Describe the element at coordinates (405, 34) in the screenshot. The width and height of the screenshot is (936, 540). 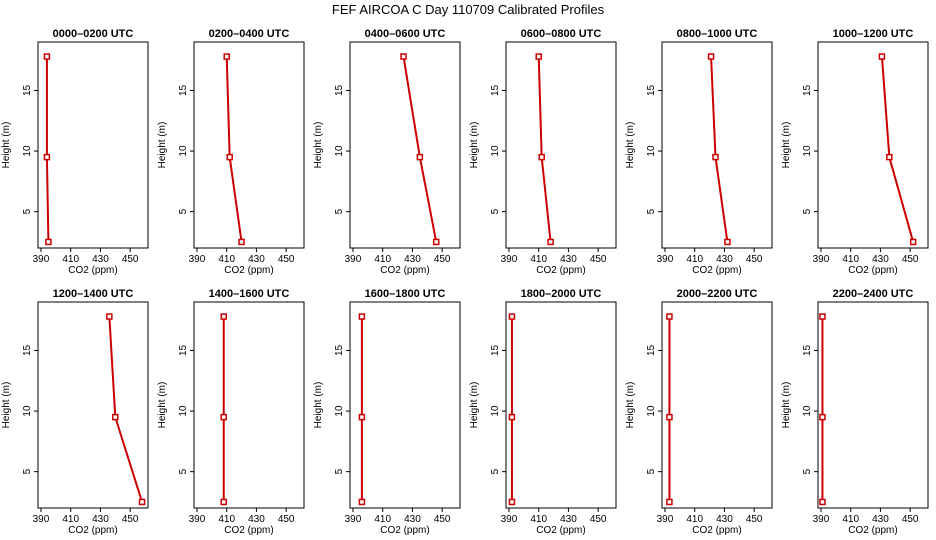
I see `panel-title: 0400–0600 UTC` at that location.